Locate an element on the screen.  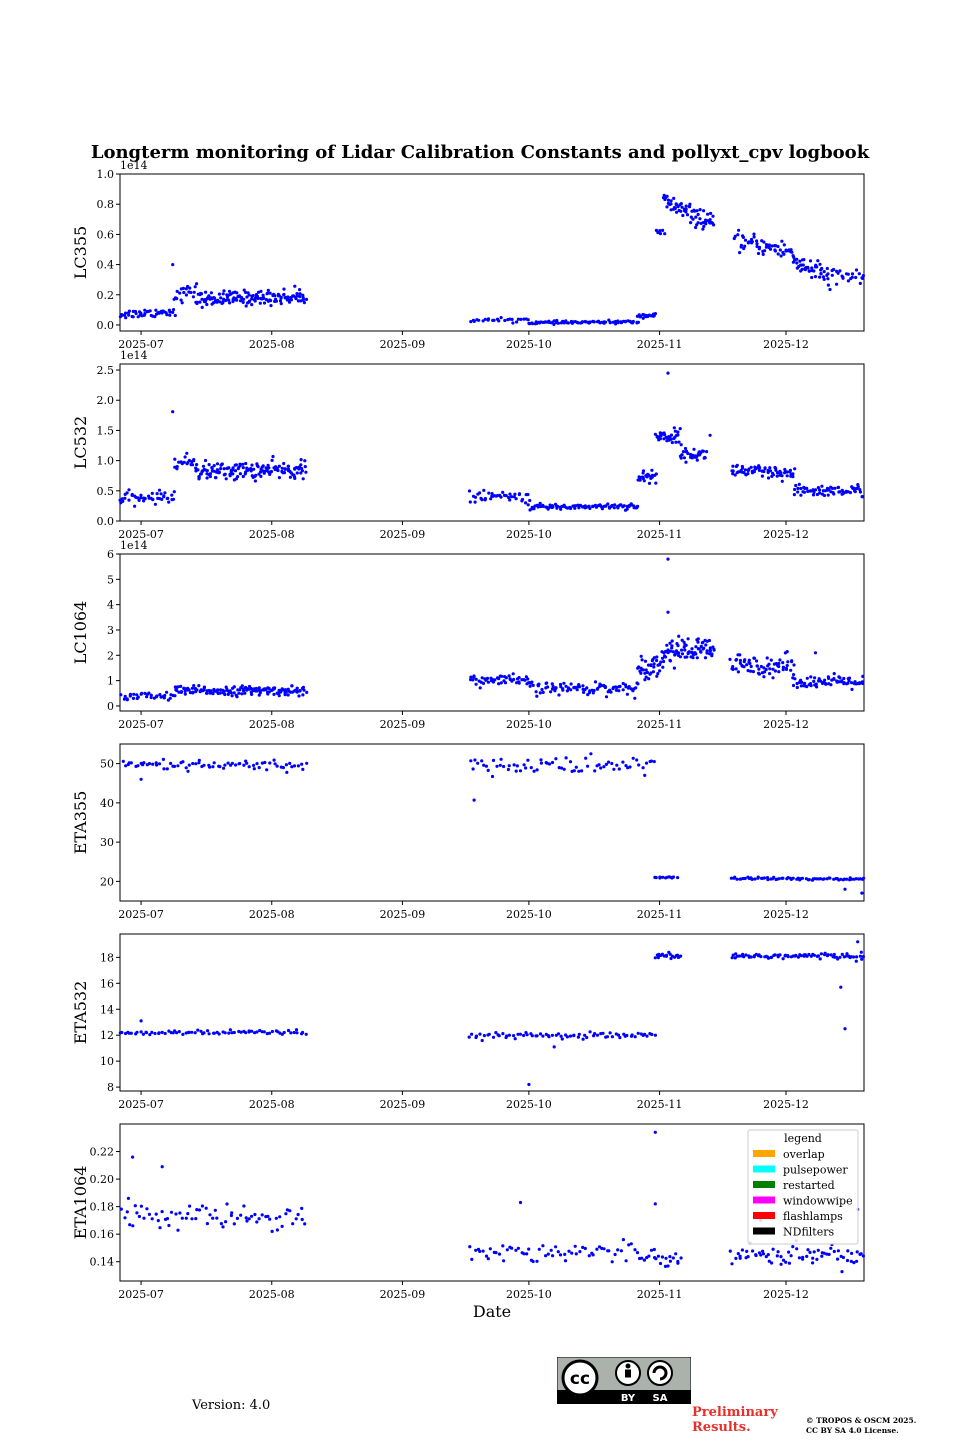
legend-title: legend is located at coordinates (803, 1138).